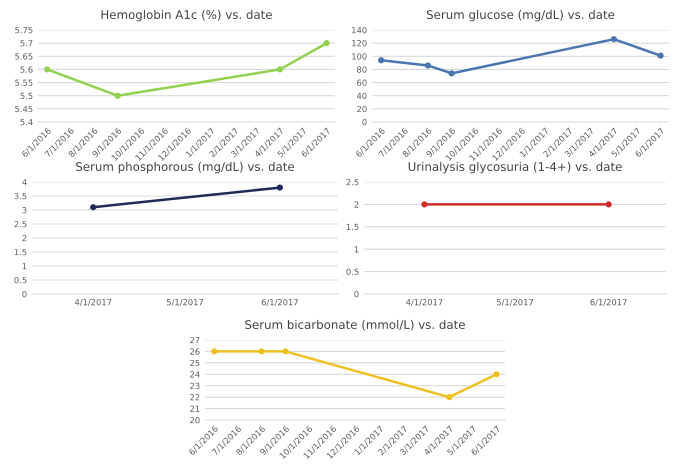 This screenshot has width=676, height=464. I want to click on y-tick-label: 5.6, so click(26, 69).